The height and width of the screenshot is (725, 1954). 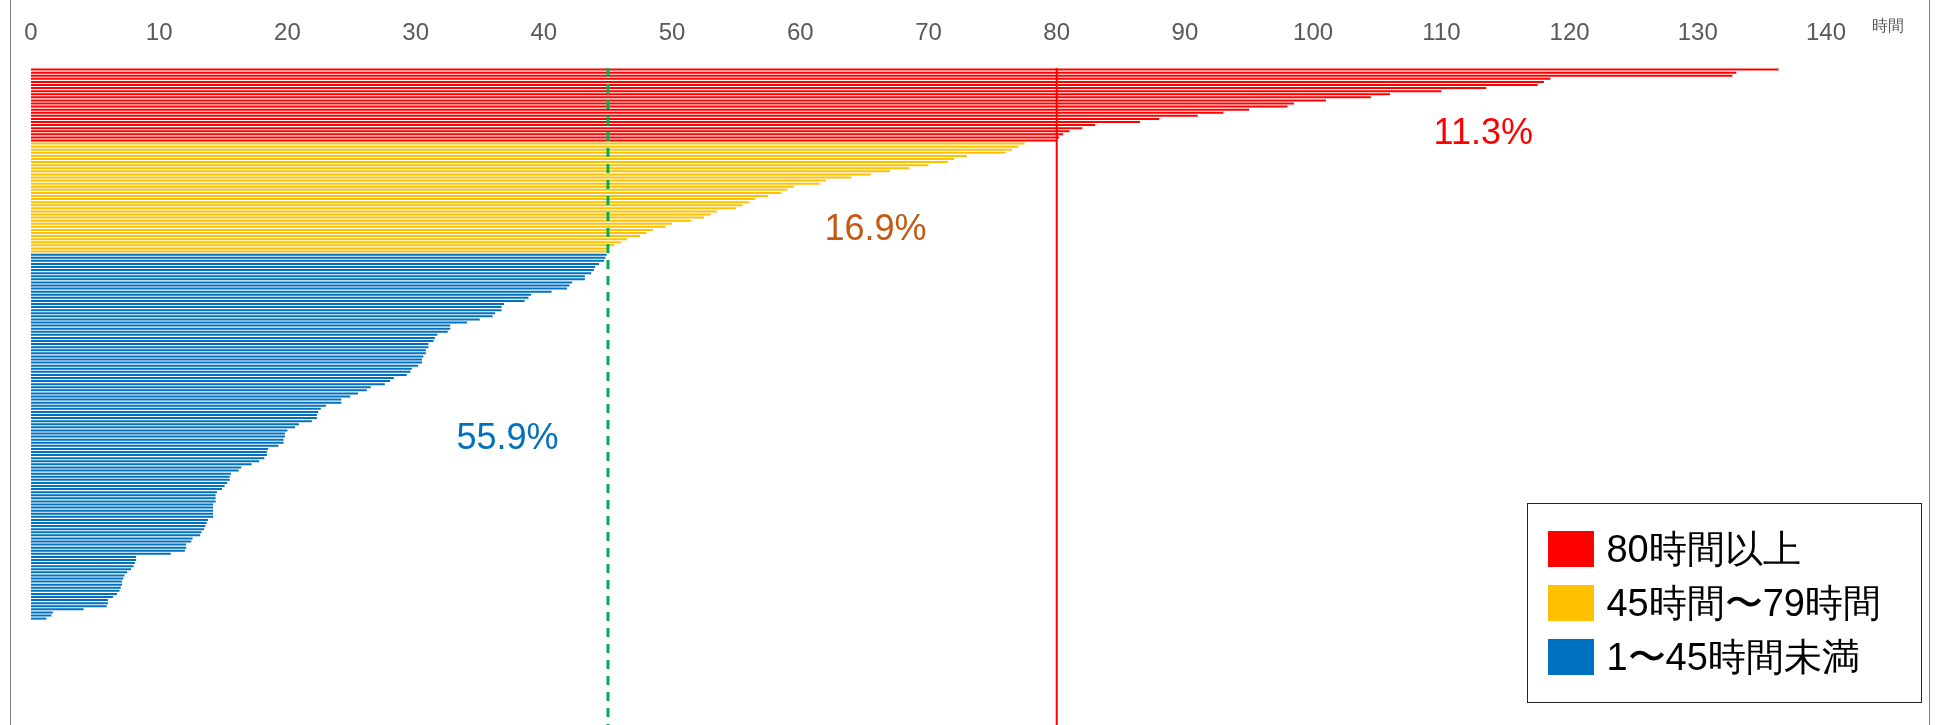 I want to click on x-tick-label: 0, so click(x=31, y=31).